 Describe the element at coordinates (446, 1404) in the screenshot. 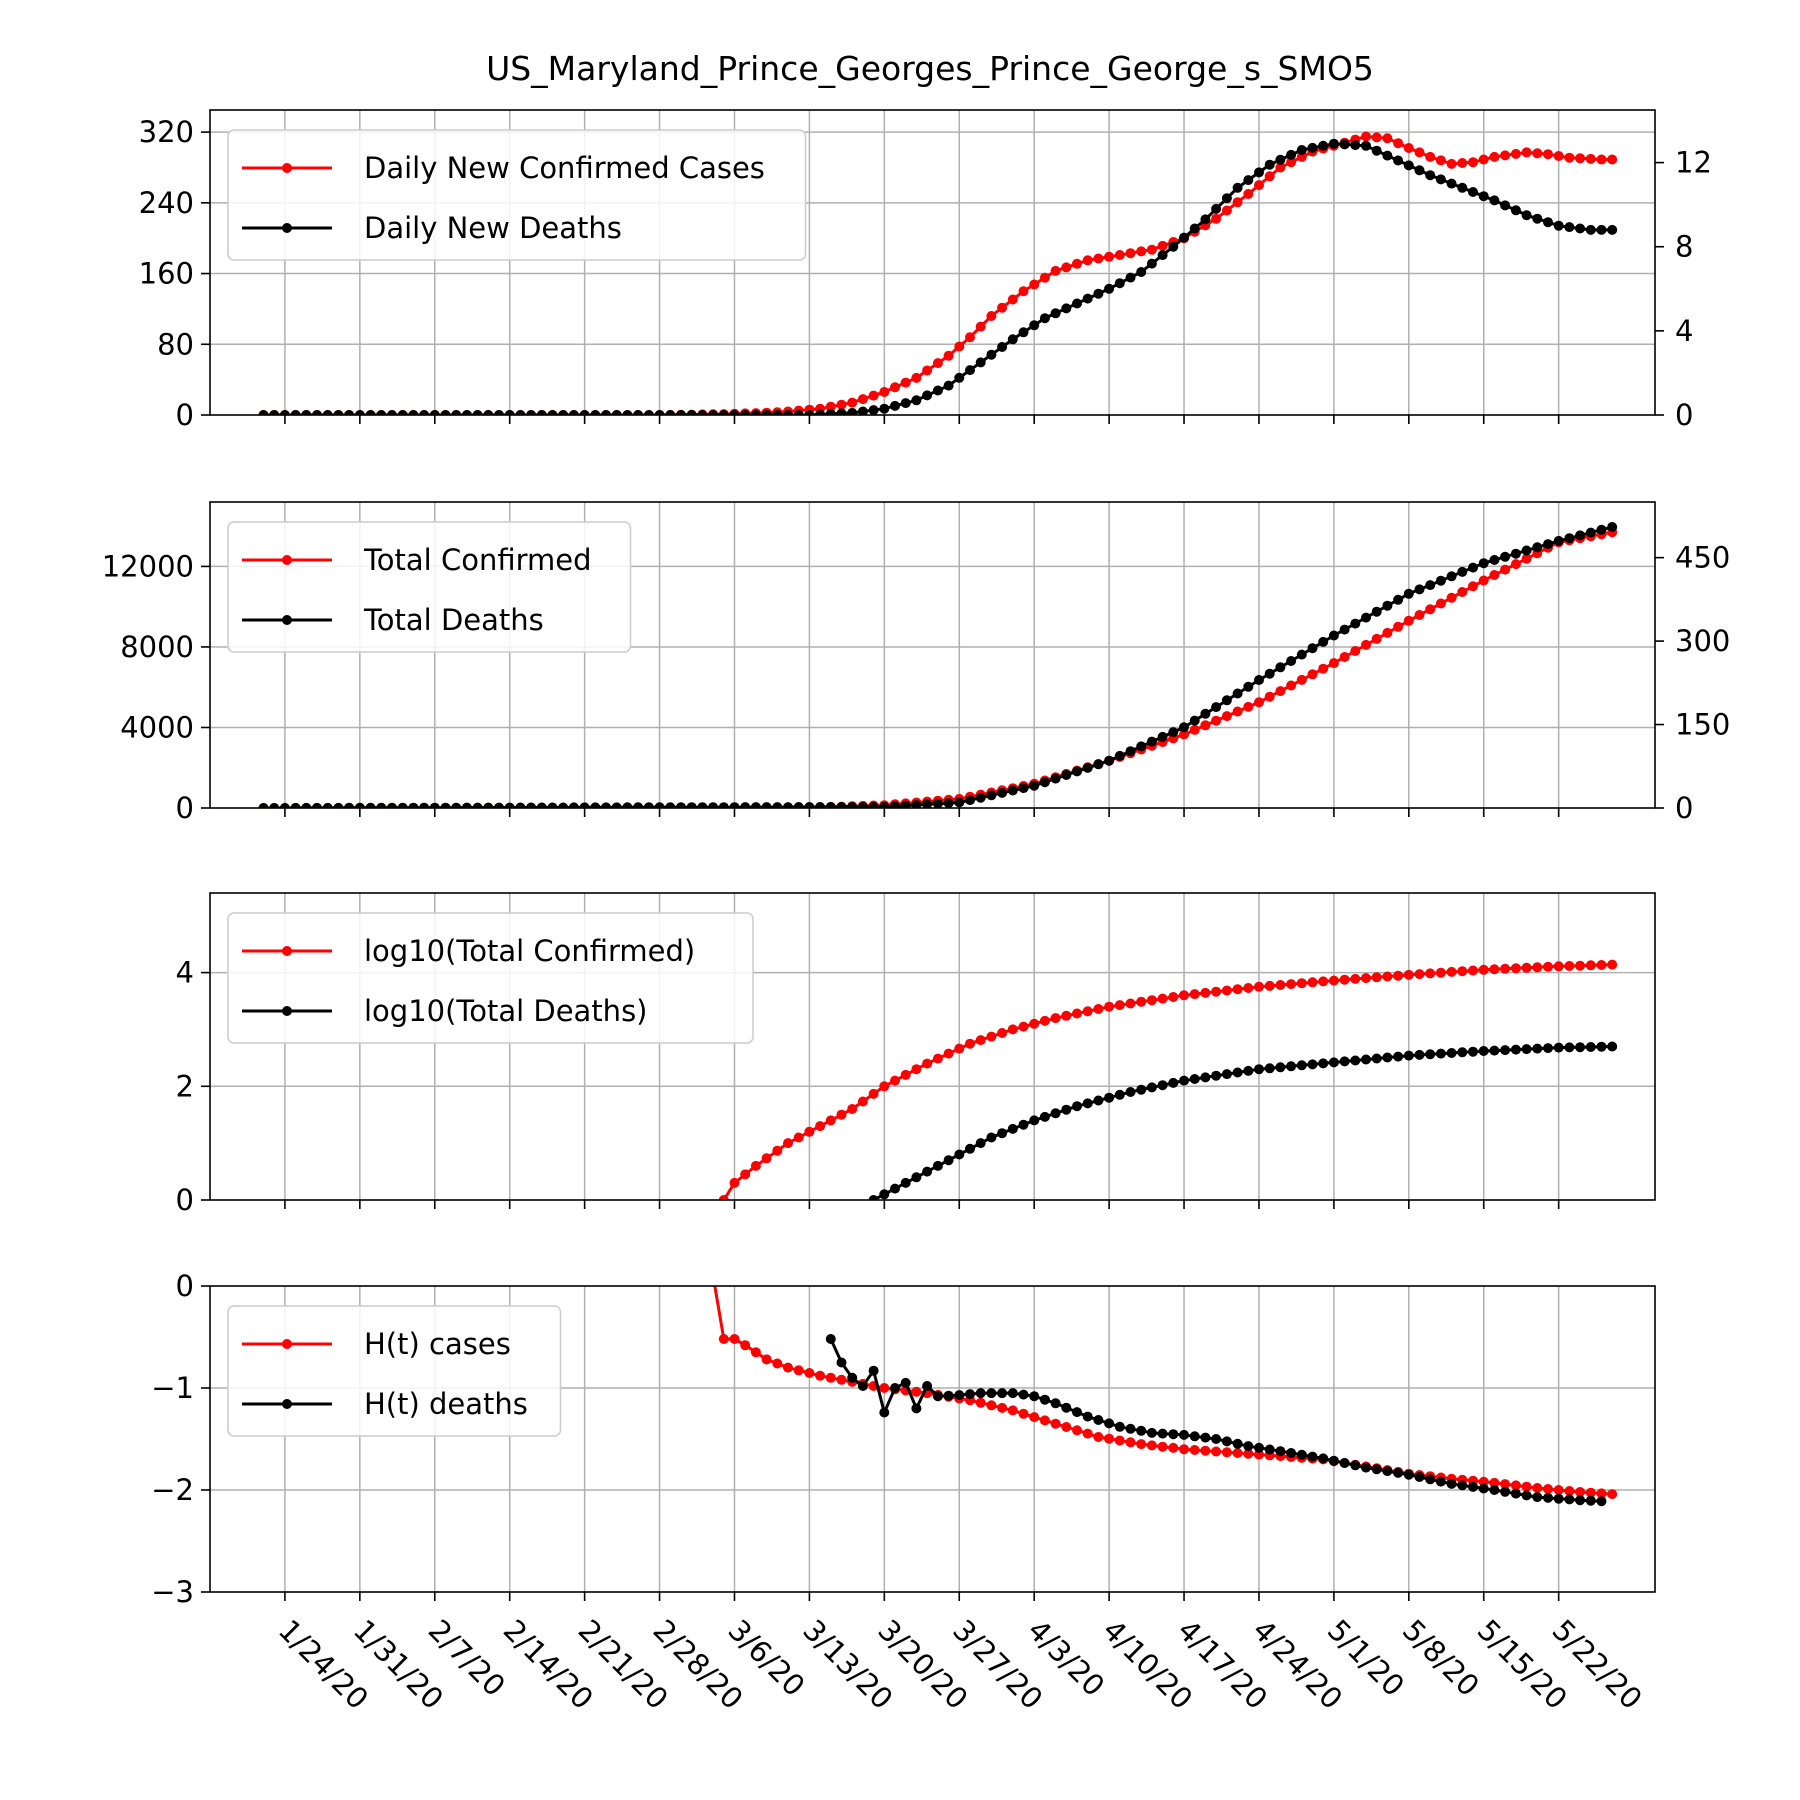

I see `legend-label: H(t) deaths` at that location.